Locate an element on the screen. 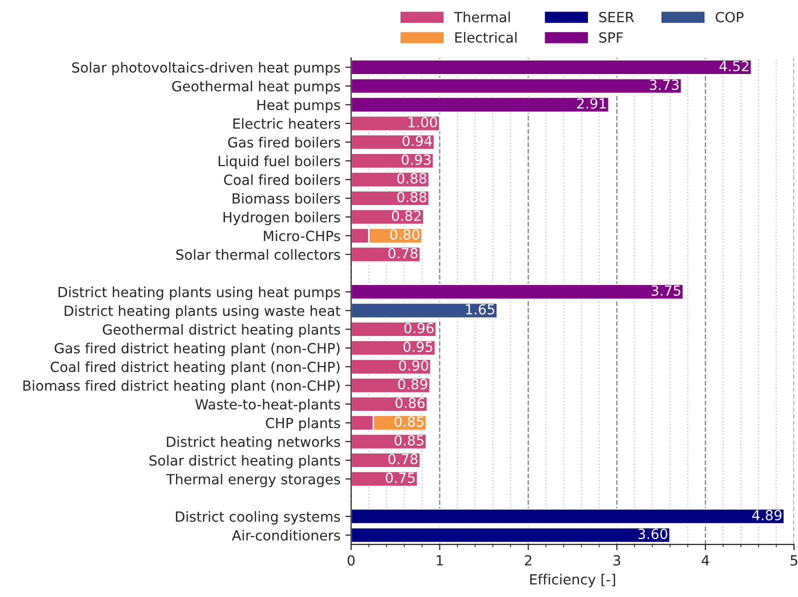  x-axis-title: Efficiency [-] is located at coordinates (573, 581).